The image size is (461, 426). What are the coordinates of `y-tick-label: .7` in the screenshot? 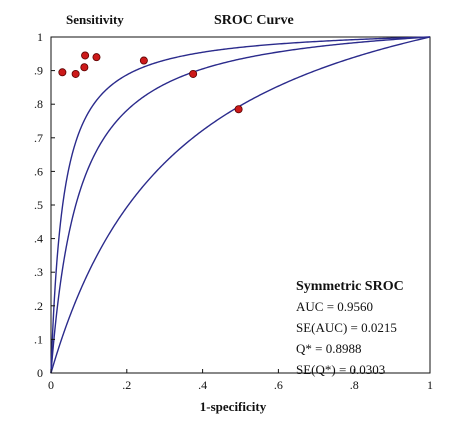 It's located at (38, 138).